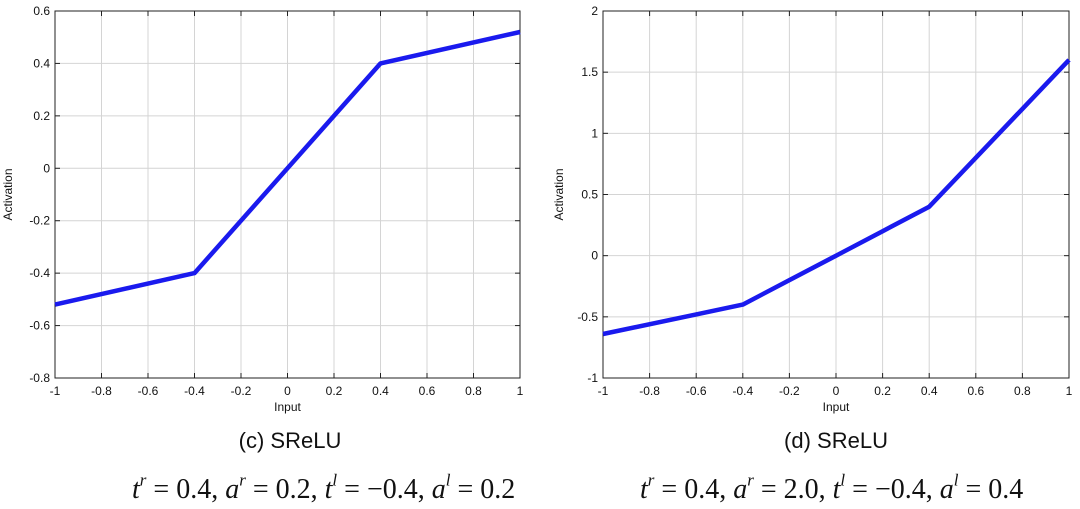  Describe the element at coordinates (290, 440) in the screenshot. I see `chart-c-caption: (c) SReLU` at that location.